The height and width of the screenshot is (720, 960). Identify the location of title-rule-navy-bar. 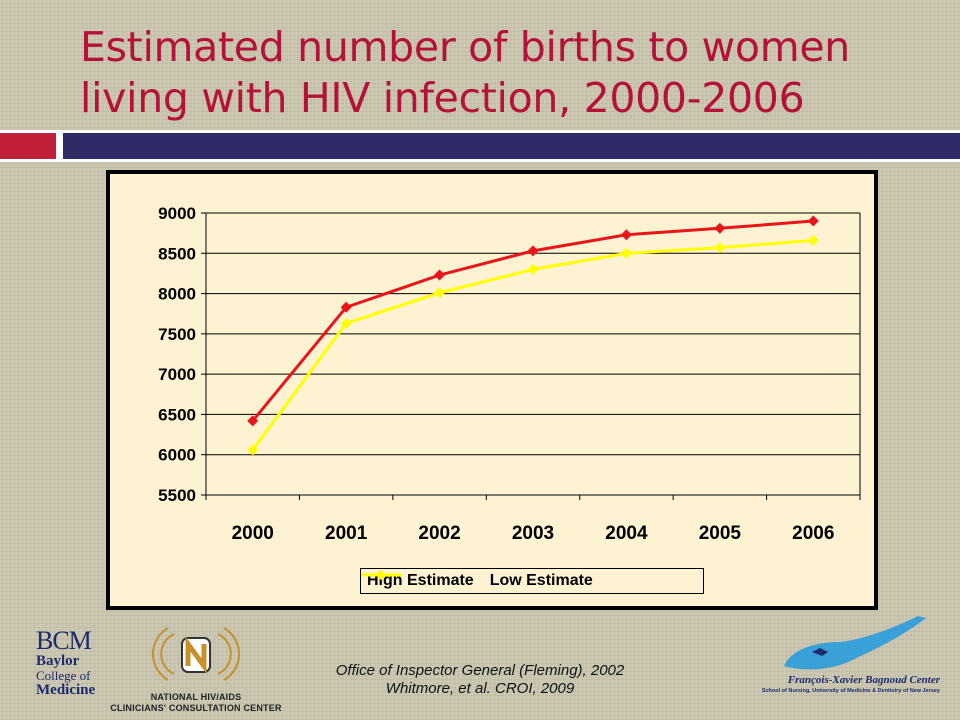
(511, 146).